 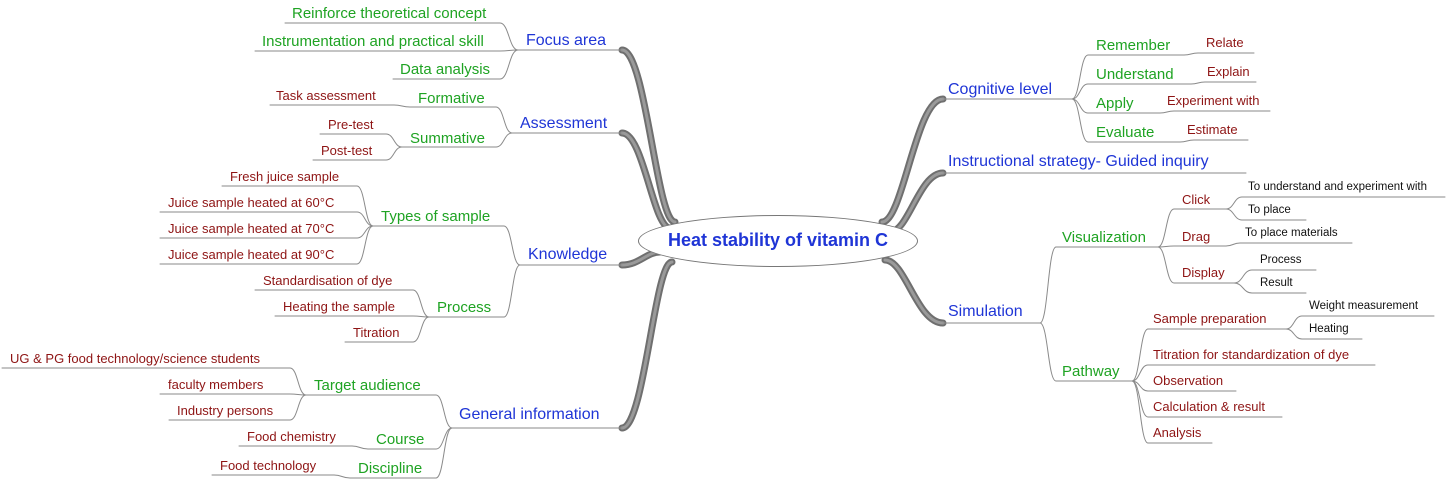 I want to click on process-item: Titration, so click(x=376, y=332).